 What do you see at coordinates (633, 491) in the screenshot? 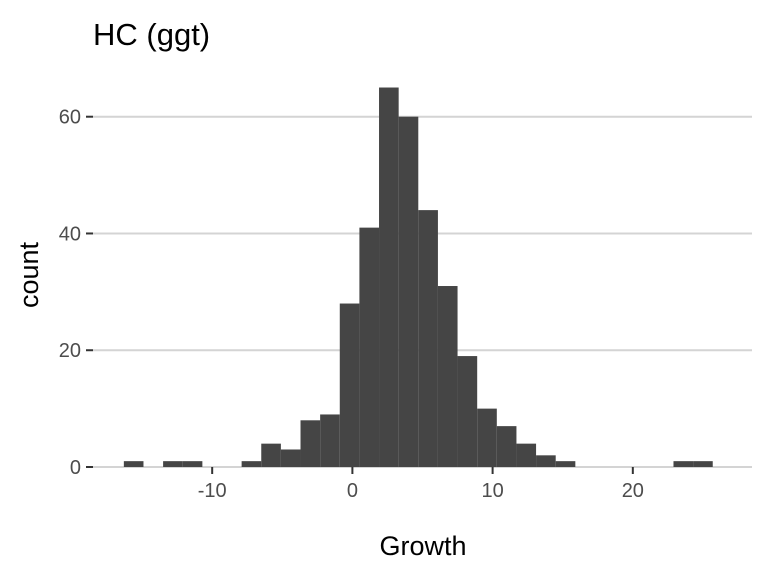
I see `x-tick-label: 20` at bounding box center [633, 491].